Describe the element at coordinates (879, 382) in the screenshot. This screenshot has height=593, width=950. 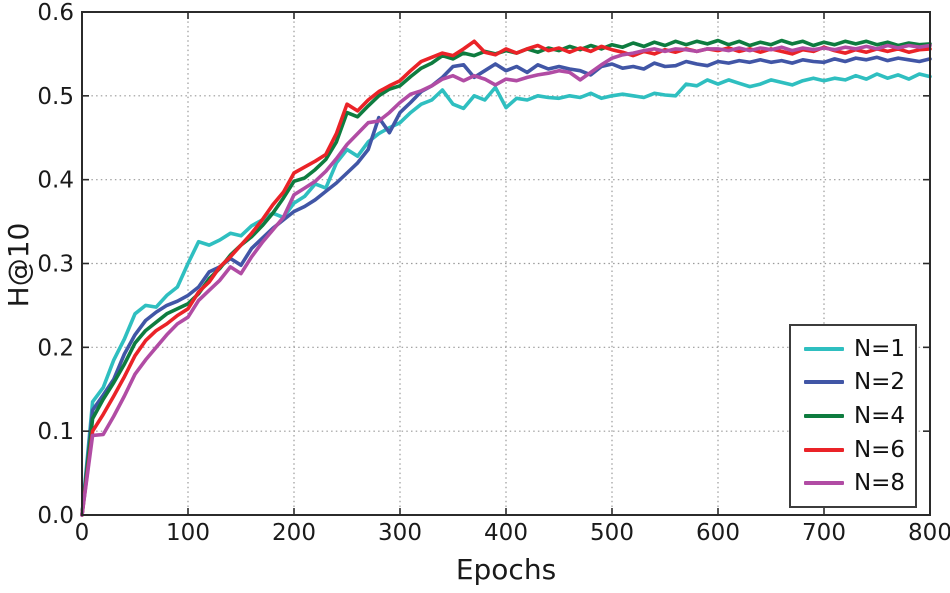
I see `legend-label: N=2` at that location.